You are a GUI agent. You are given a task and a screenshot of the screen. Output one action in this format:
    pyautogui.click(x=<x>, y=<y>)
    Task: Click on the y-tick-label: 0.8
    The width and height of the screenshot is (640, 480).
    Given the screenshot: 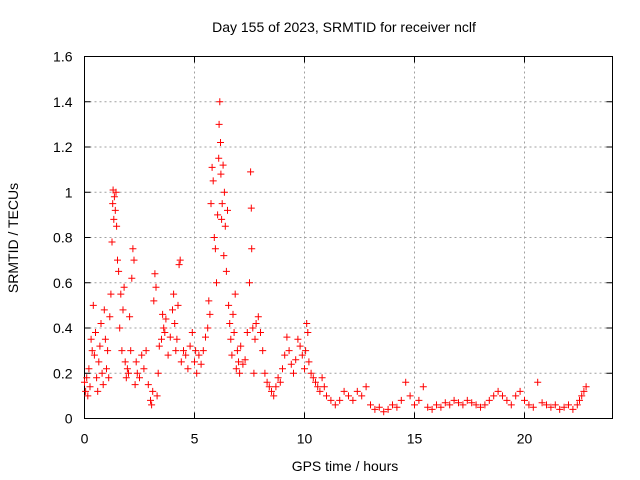 What is the action you would take?
    pyautogui.click(x=63, y=238)
    